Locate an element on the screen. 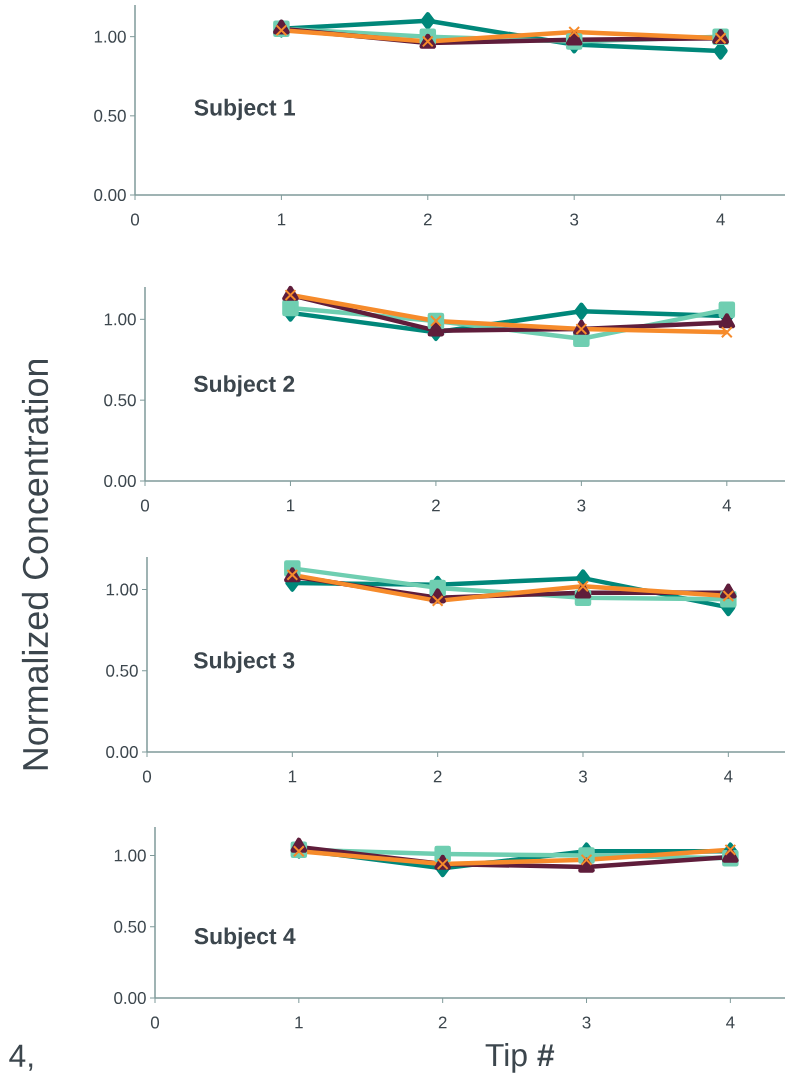 The image size is (785, 1082). y-axis-title: Normalized Concentration is located at coordinates (35, 564).